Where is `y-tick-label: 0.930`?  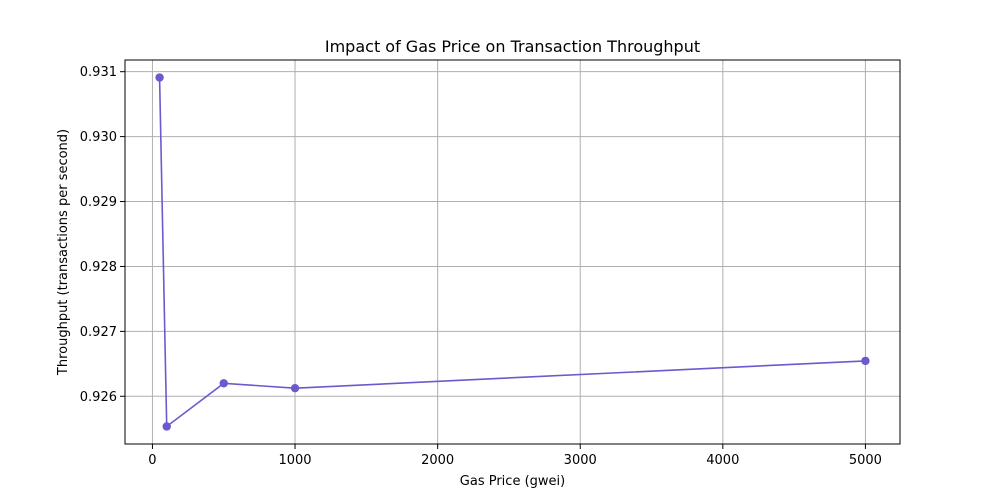
y-tick-label: 0.930 is located at coordinates (98, 137).